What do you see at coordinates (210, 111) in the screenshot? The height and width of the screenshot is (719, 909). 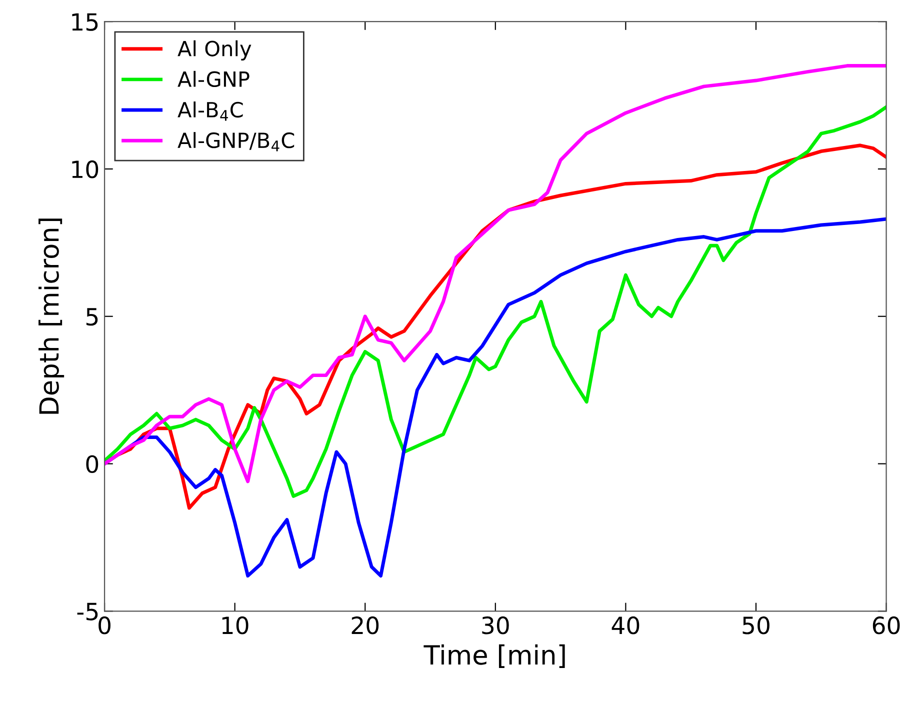 I see `legend-label: Al-B$_{4}$C` at bounding box center [210, 111].